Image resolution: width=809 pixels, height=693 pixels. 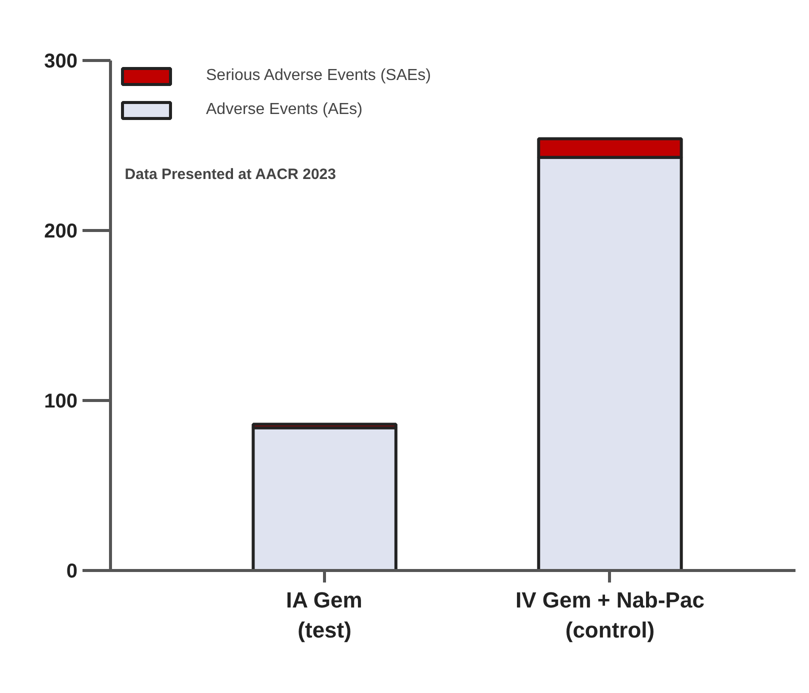 What do you see at coordinates (61, 61) in the screenshot?
I see `y-tick-label: 300` at bounding box center [61, 61].